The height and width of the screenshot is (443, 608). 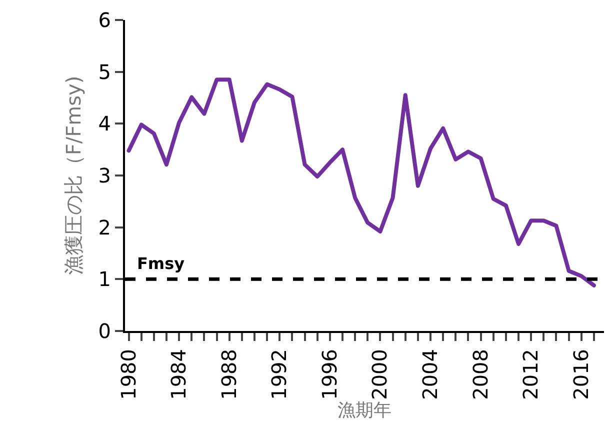 I want to click on x-tick-label: 1980, so click(x=128, y=374).